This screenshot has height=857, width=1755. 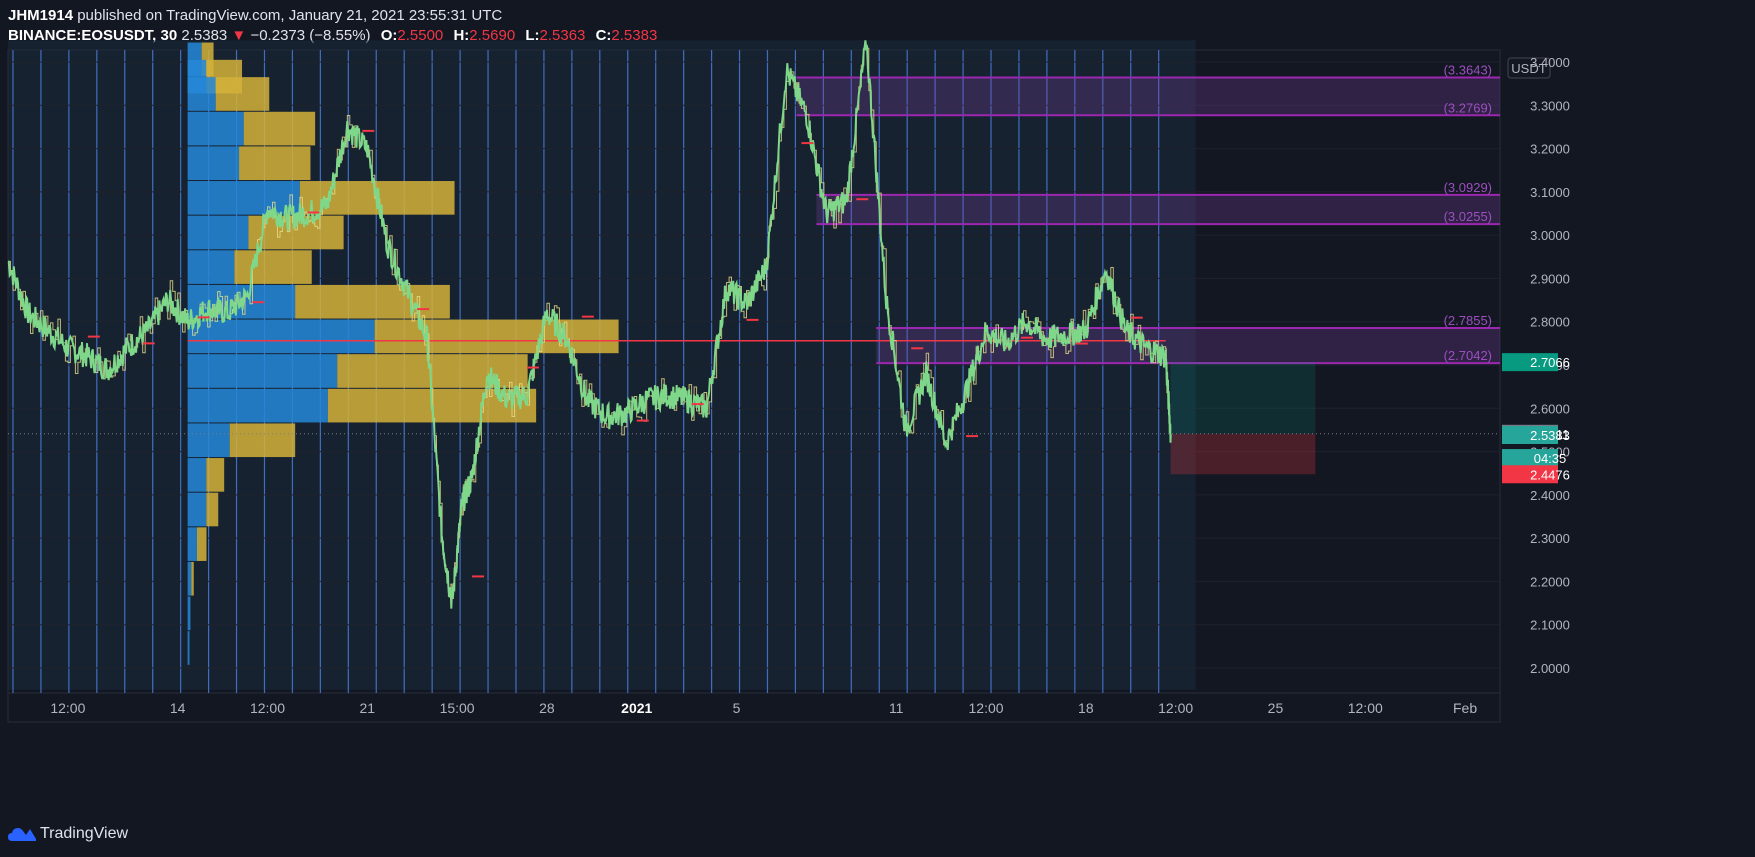 I want to click on y-tick-label: 2.8000, so click(x=1550, y=322).